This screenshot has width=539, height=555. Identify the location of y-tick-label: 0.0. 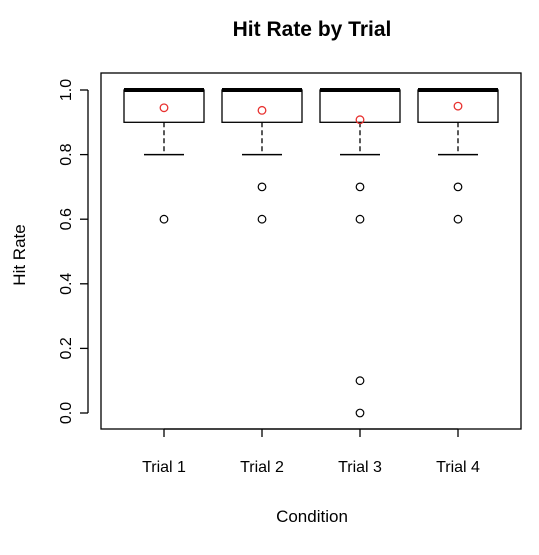
(66, 413).